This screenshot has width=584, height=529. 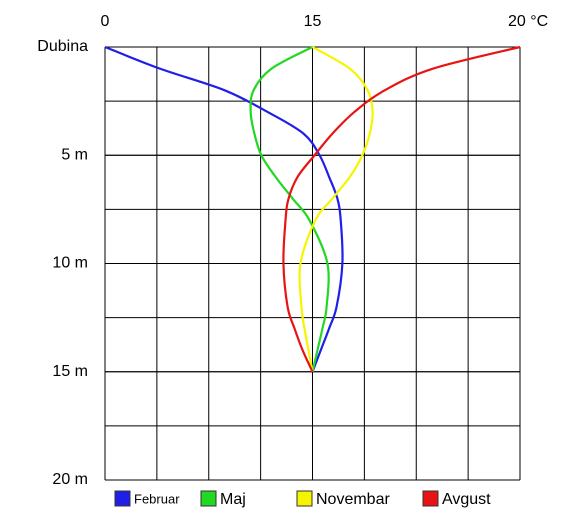 What do you see at coordinates (70, 263) in the screenshot?
I see `y-tick-label: 10 m` at bounding box center [70, 263].